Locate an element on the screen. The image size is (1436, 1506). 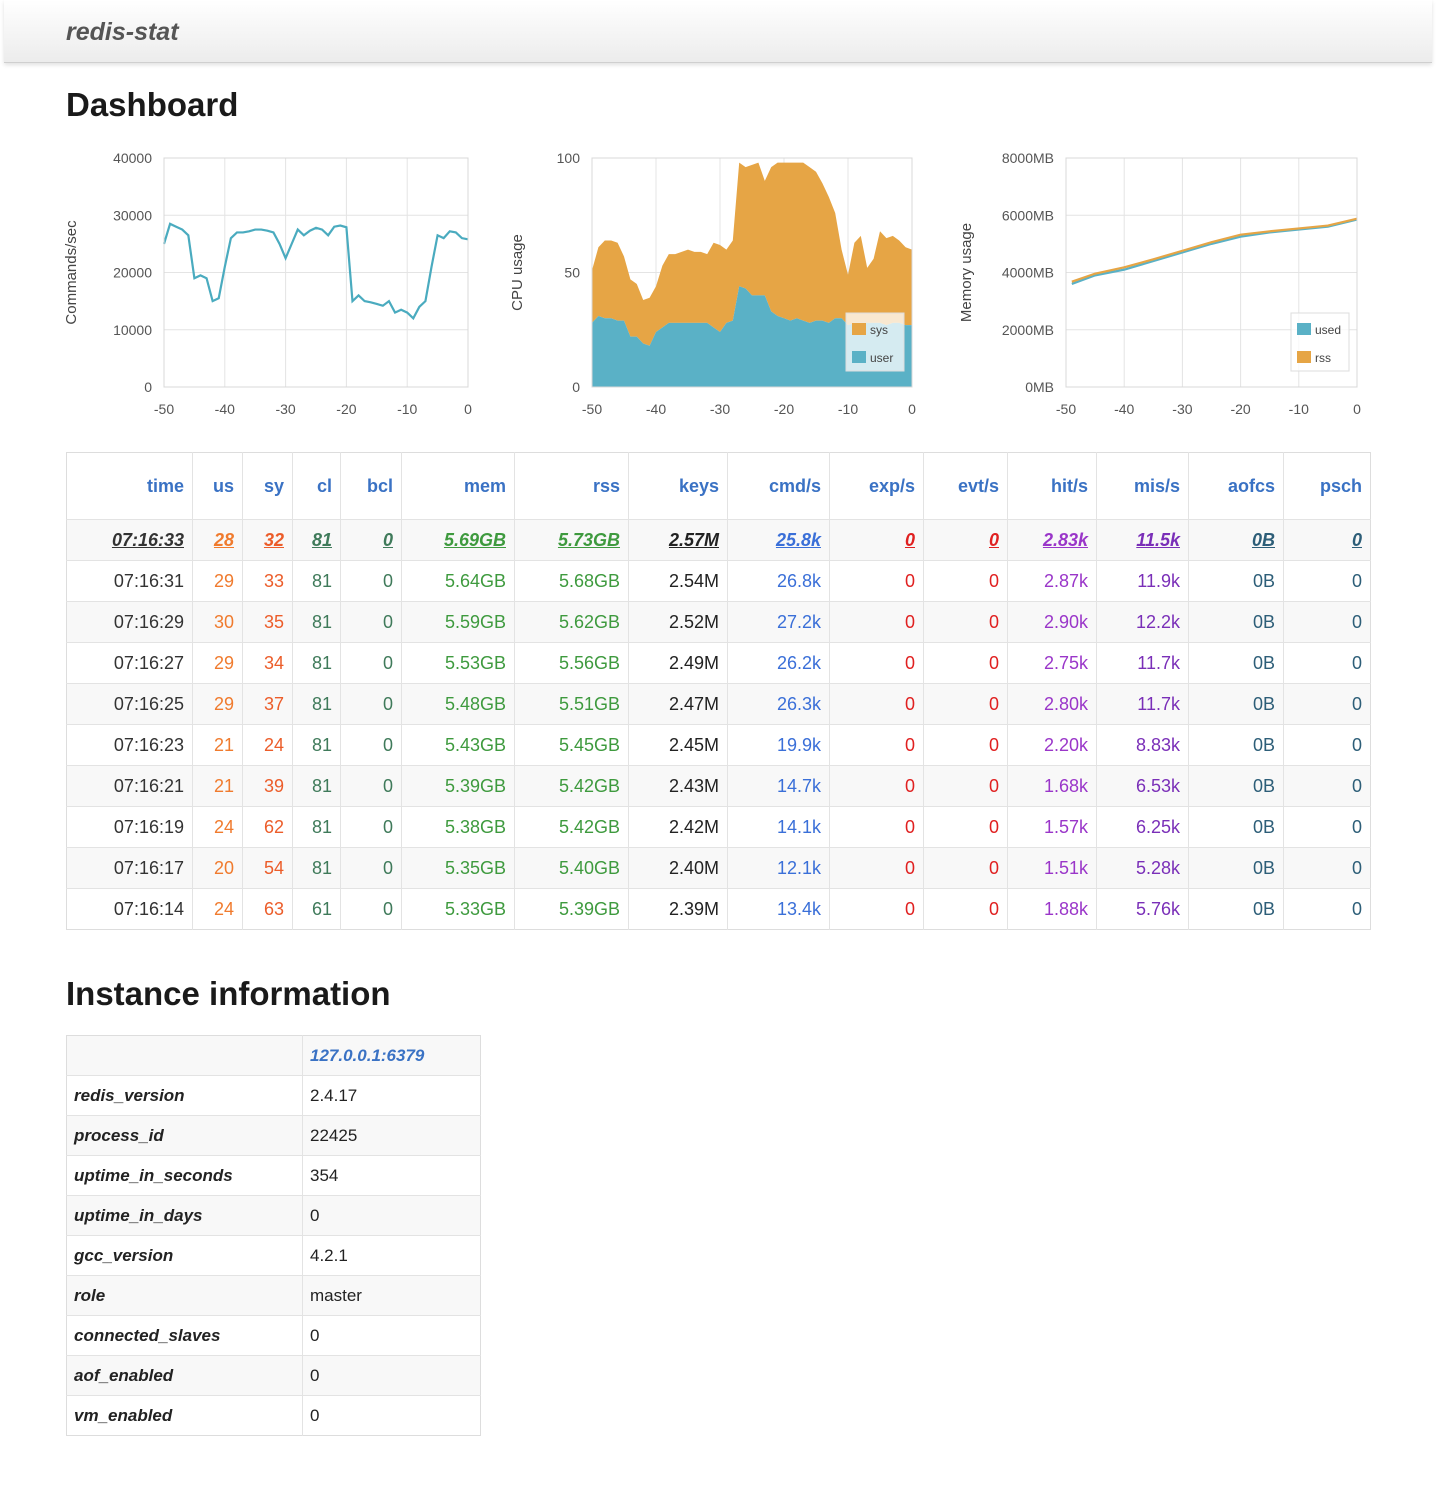
y-axis-label: Commands/sec is located at coordinates (71, 272).